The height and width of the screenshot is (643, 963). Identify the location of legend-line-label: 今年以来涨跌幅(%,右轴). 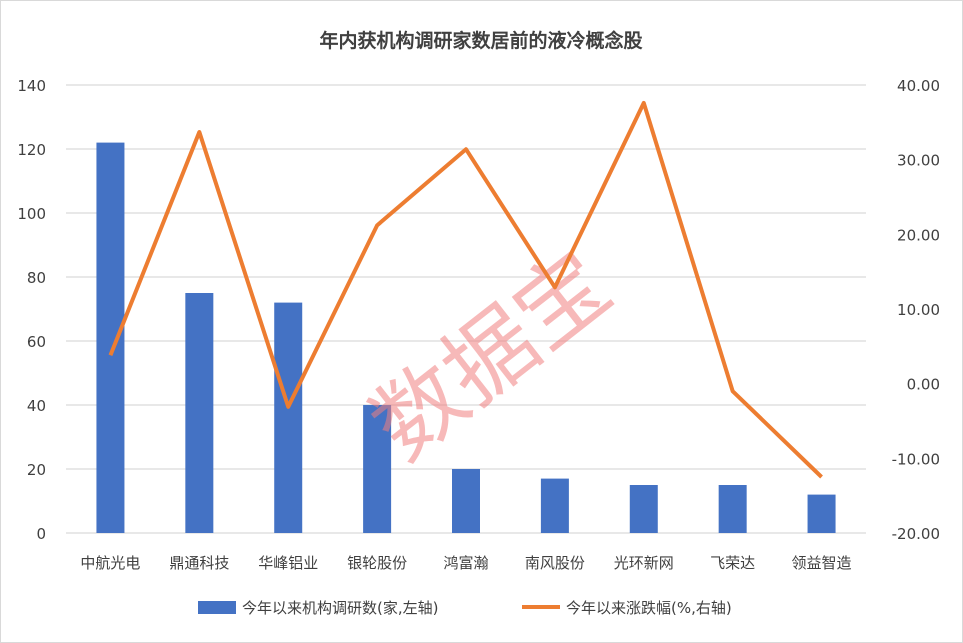
(649, 608).